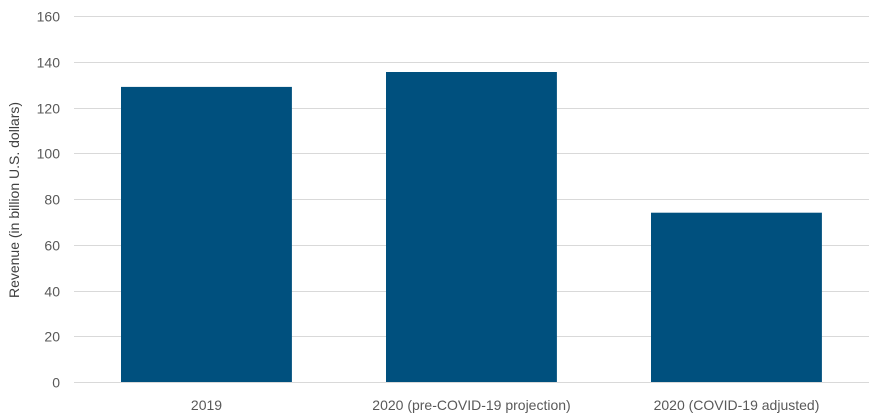 The width and height of the screenshot is (869, 416). I want to click on y-axis-ticks: 0 20 40 60 80 100 120 140 160, so click(49, 200).